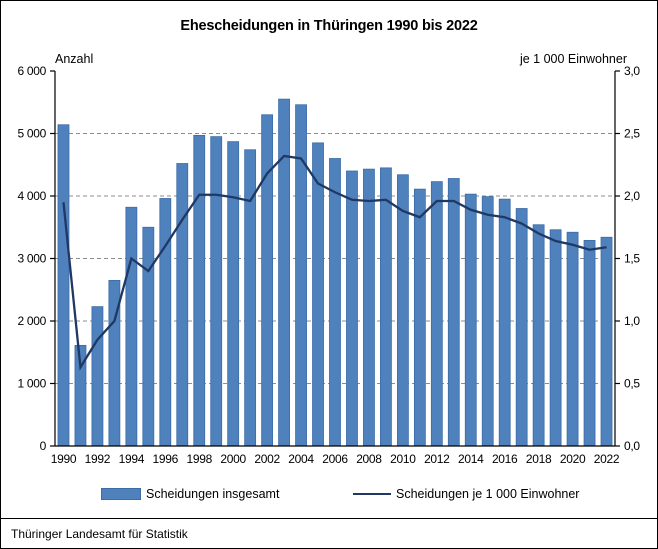 The width and height of the screenshot is (658, 549). Describe the element at coordinates (453, 312) in the screenshot. I see `bar-2013` at that location.